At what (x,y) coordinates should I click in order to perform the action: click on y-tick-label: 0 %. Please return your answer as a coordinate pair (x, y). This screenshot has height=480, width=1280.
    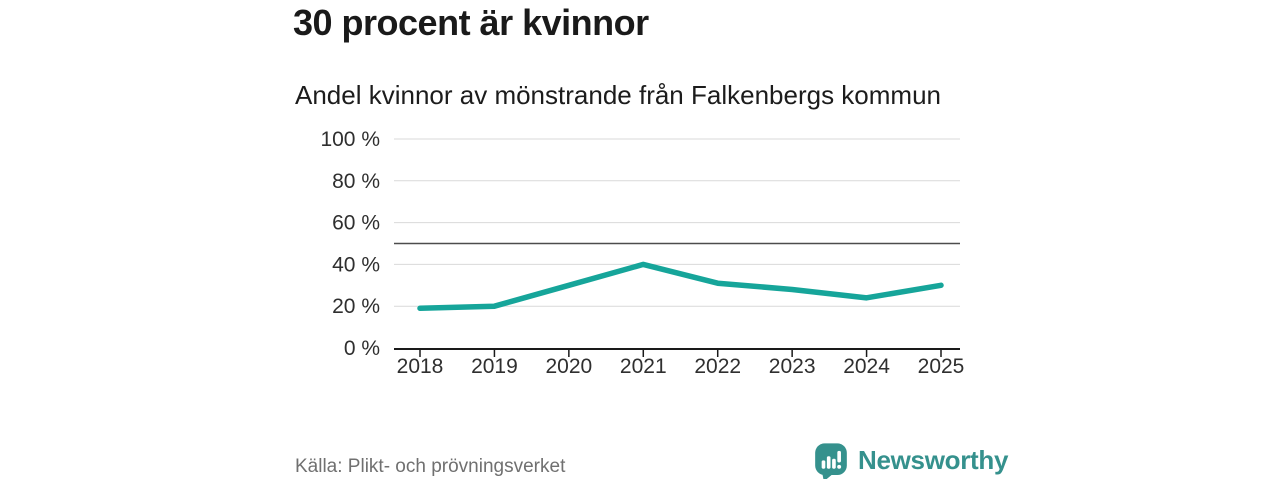
    Looking at the image, I should click on (362, 348).